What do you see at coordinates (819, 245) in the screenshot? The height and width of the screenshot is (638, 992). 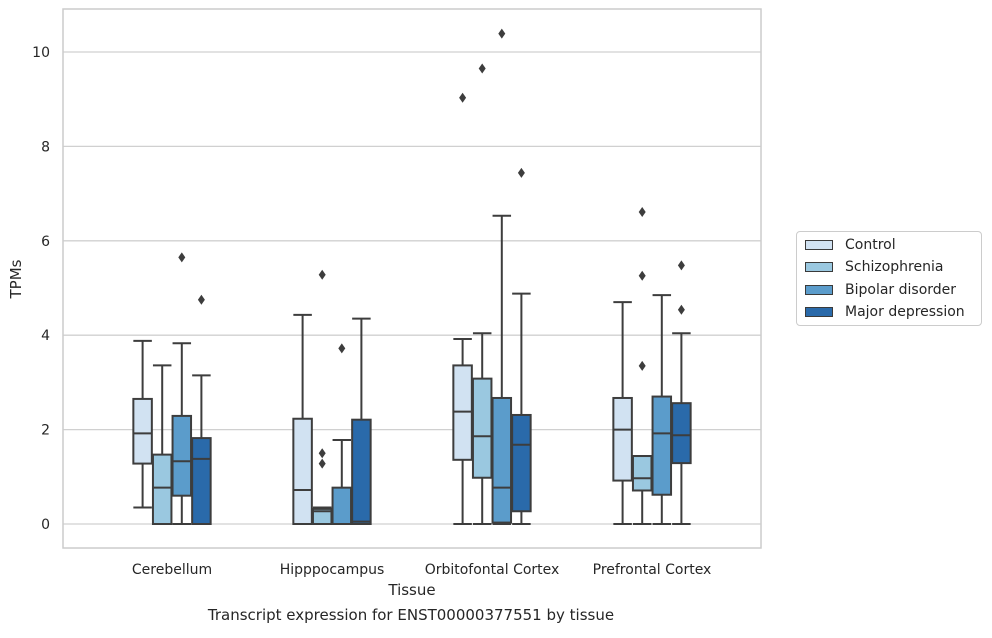 I see `legend-swatch-control` at bounding box center [819, 245].